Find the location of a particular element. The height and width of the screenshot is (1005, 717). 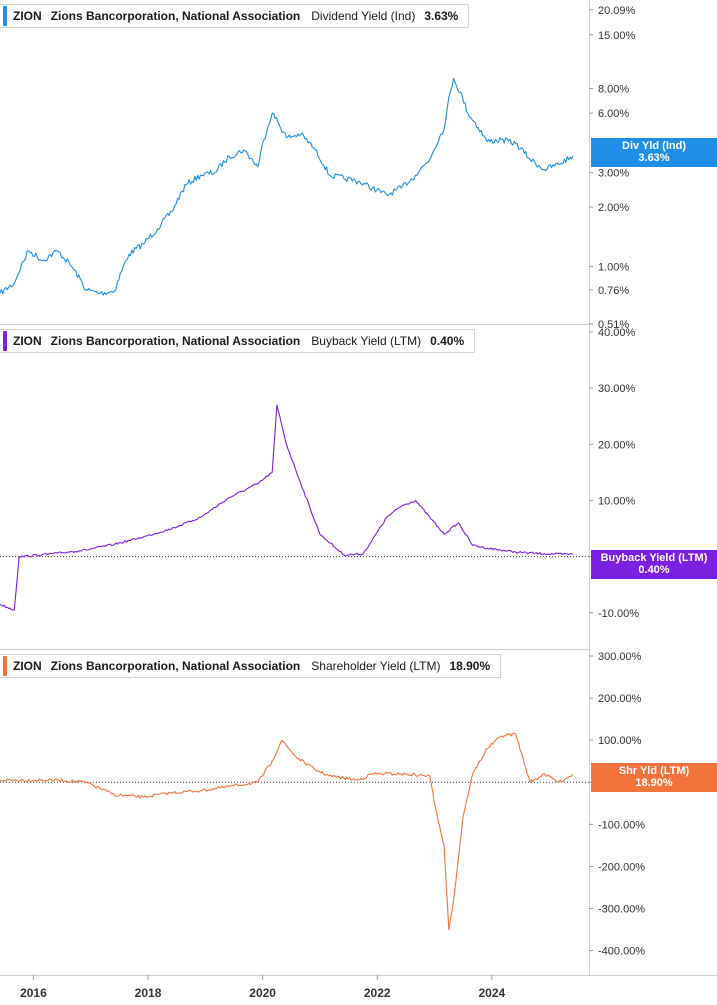

y-tick-label: 0.76% is located at coordinates (613, 291).